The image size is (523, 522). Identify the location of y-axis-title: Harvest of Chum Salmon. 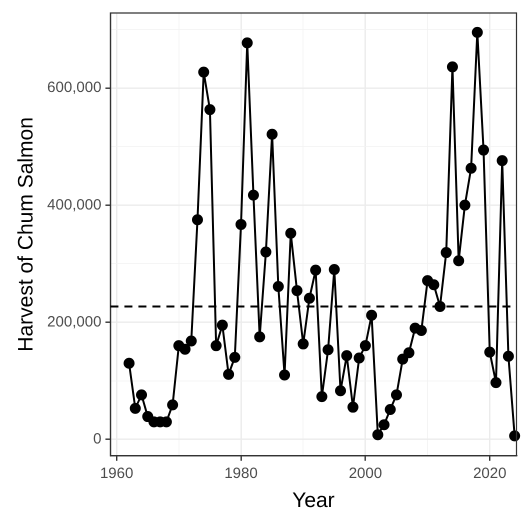
(26, 234).